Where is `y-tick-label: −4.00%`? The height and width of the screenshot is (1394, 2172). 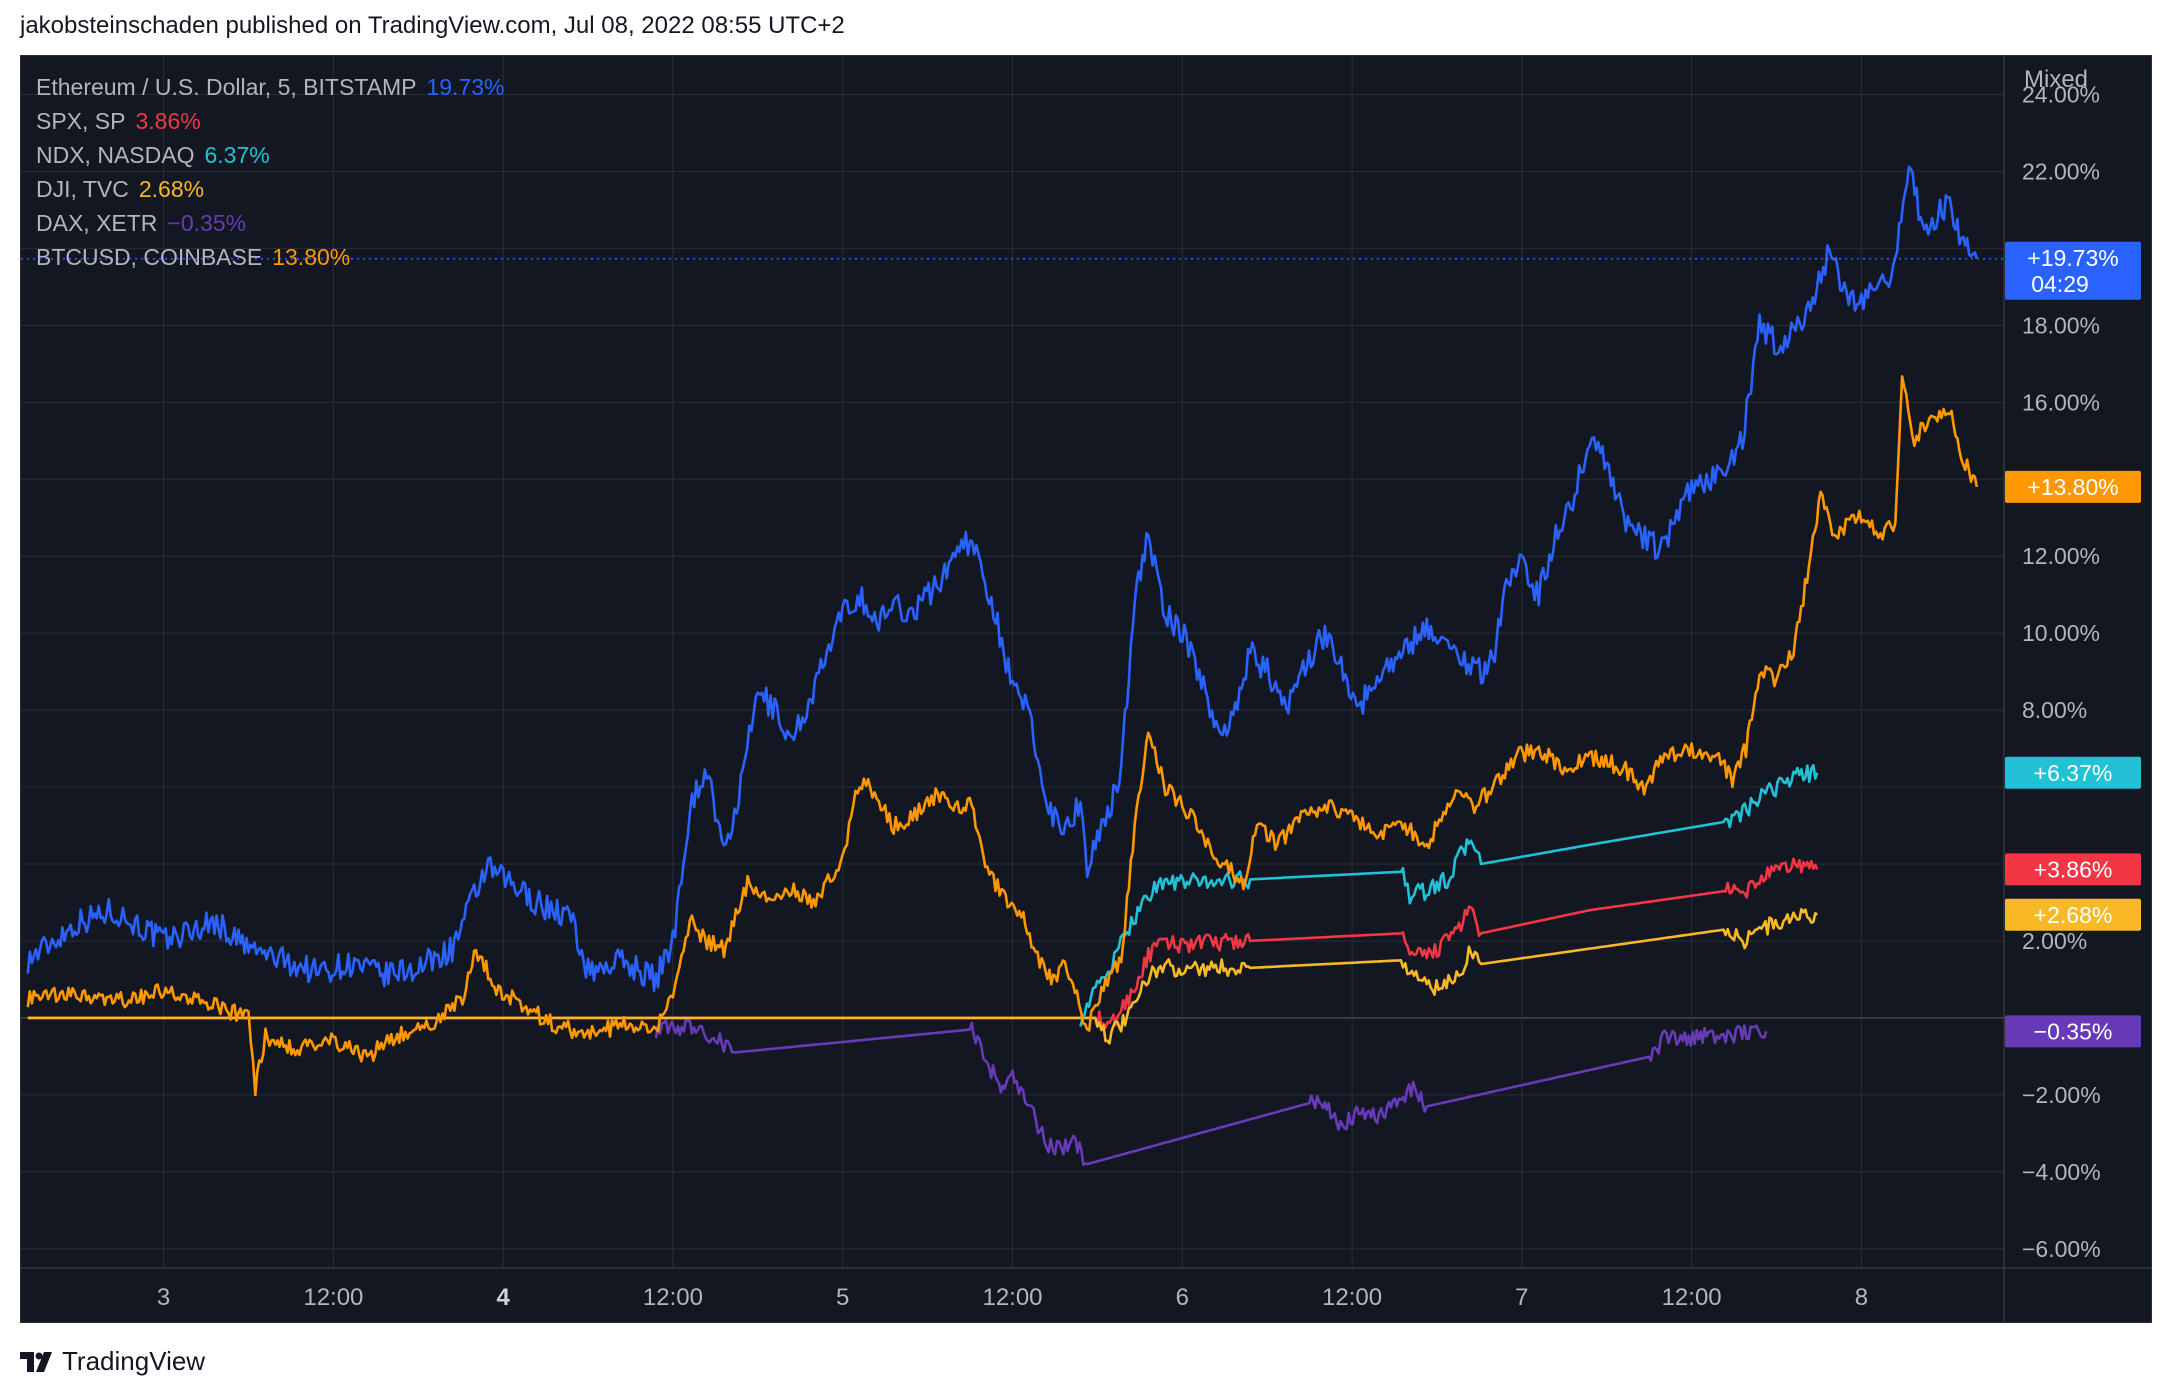
y-tick-label: −4.00% is located at coordinates (2061, 1172).